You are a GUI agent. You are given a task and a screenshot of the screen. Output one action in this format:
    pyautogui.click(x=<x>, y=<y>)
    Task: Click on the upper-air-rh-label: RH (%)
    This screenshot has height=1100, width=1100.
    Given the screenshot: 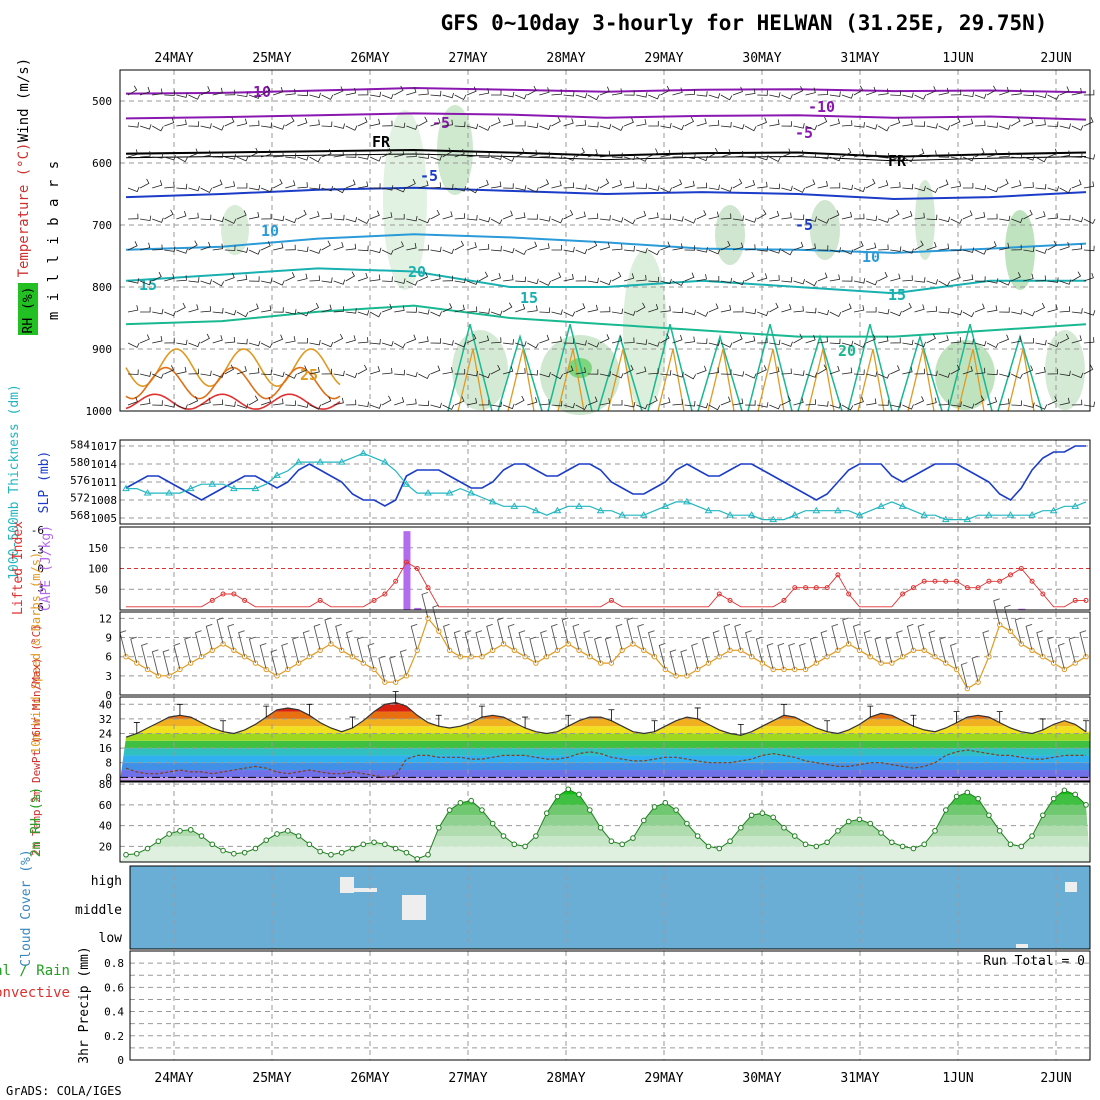 What is the action you would take?
    pyautogui.click(x=28, y=310)
    